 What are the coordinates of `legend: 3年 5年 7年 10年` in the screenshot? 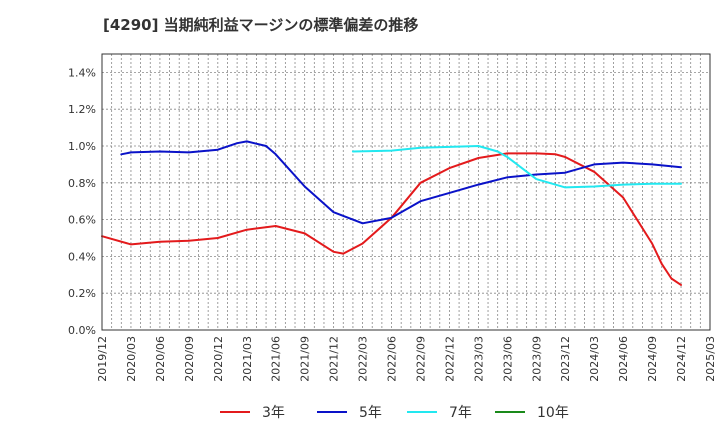 It's located at (394, 413).